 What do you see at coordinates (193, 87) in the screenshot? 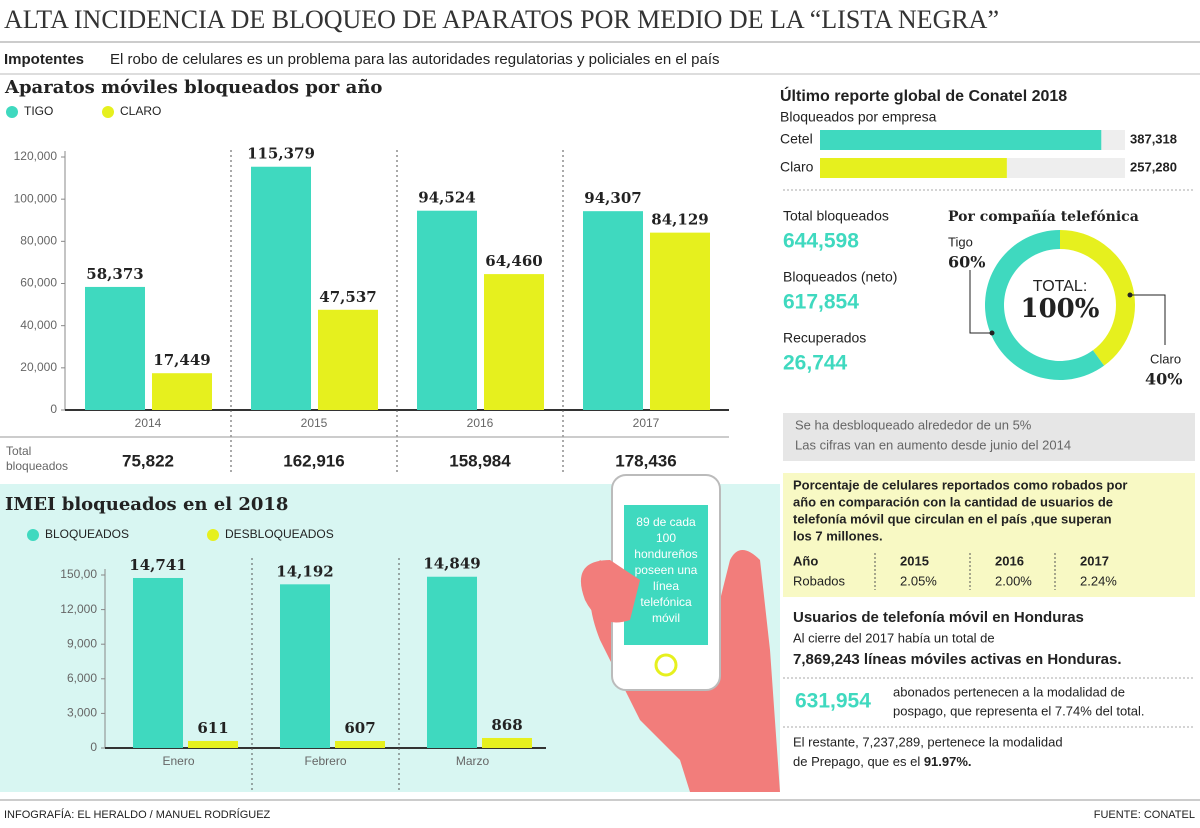
I see `chart-title: Aparatos móviles bloqueados por año` at bounding box center [193, 87].